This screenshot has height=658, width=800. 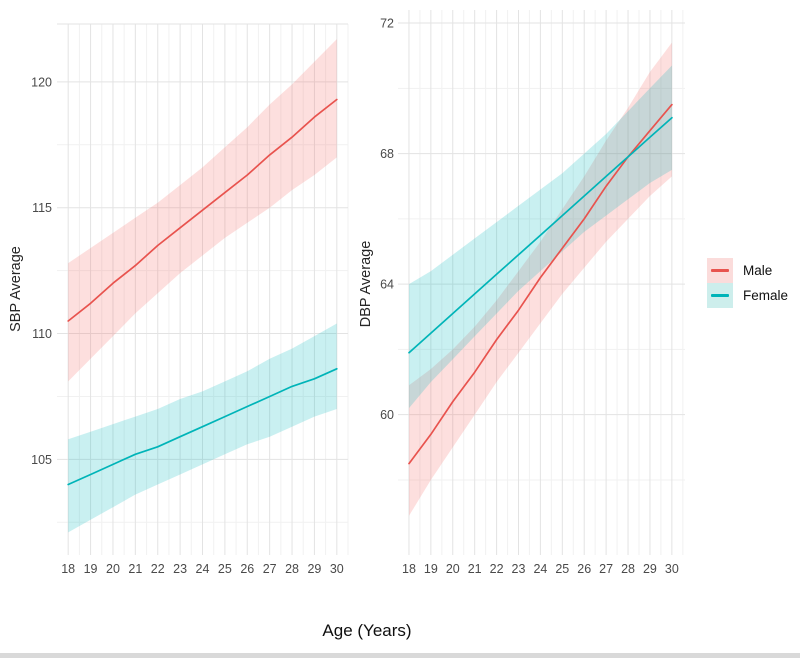 I want to click on y-tick-label: 68, so click(x=387, y=154).